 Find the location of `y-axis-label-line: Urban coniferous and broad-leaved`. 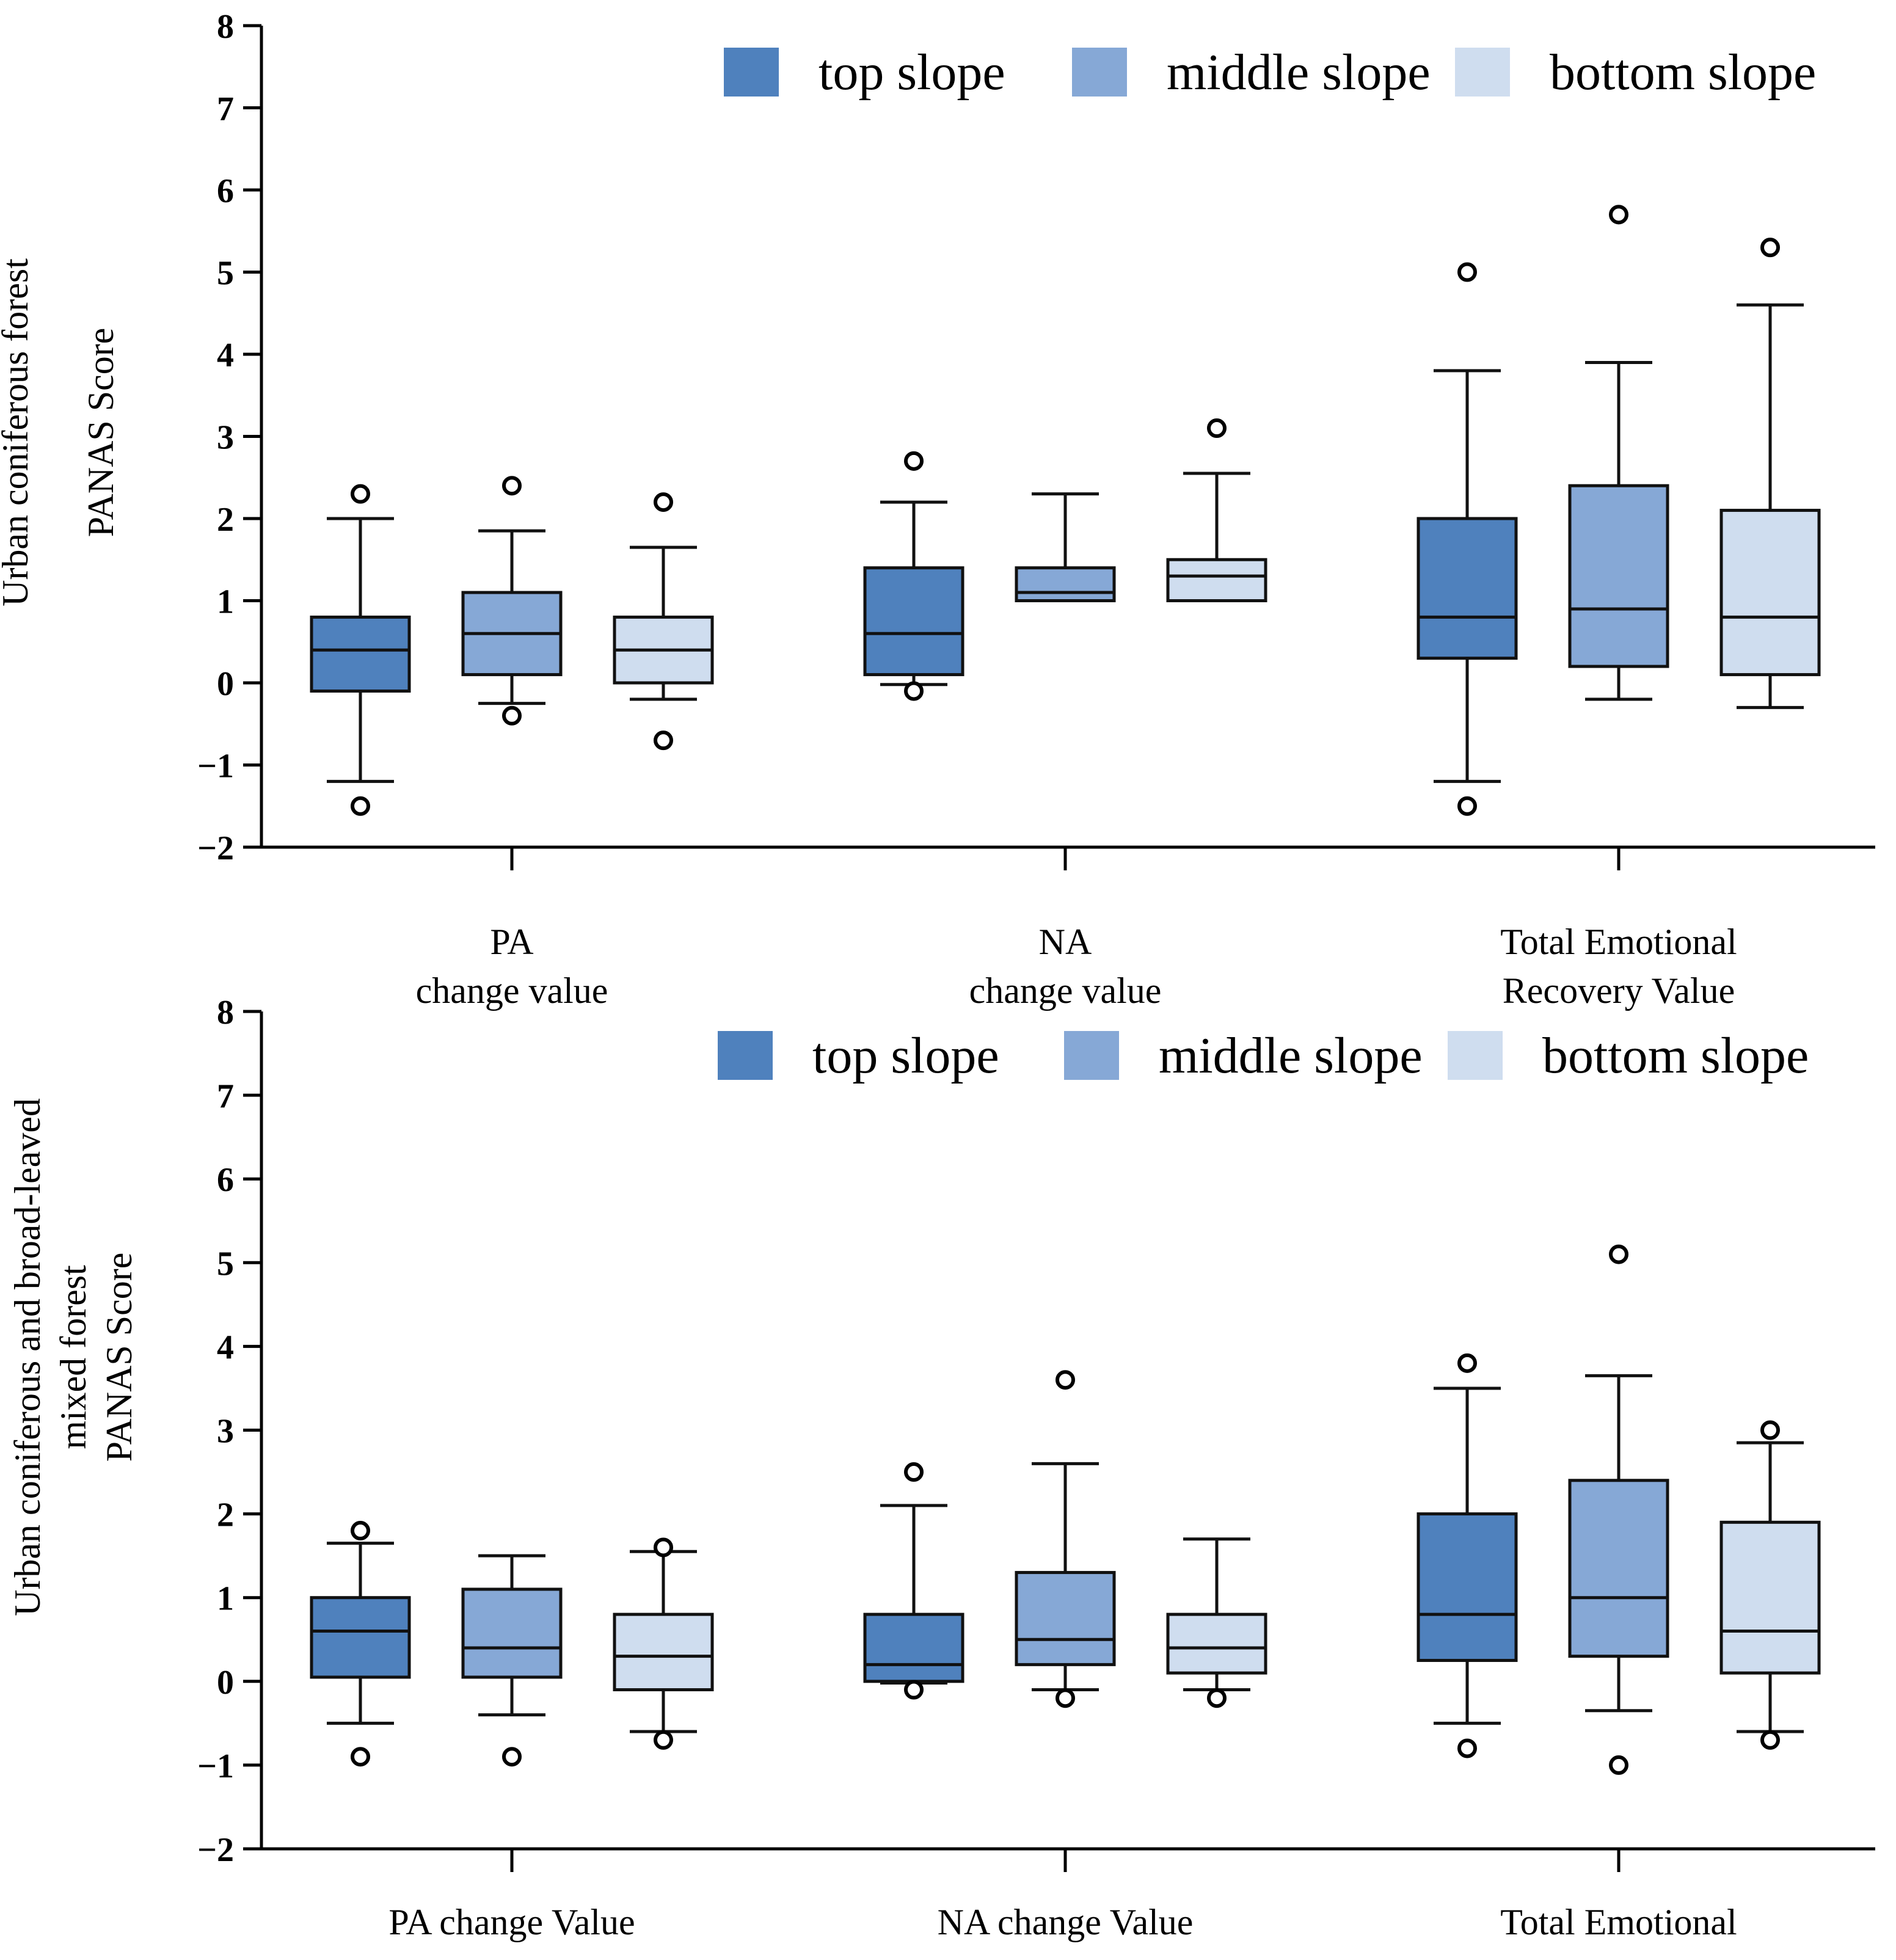

y-axis-label-line: Urban coniferous and broad-leaved is located at coordinates (28, 1357).